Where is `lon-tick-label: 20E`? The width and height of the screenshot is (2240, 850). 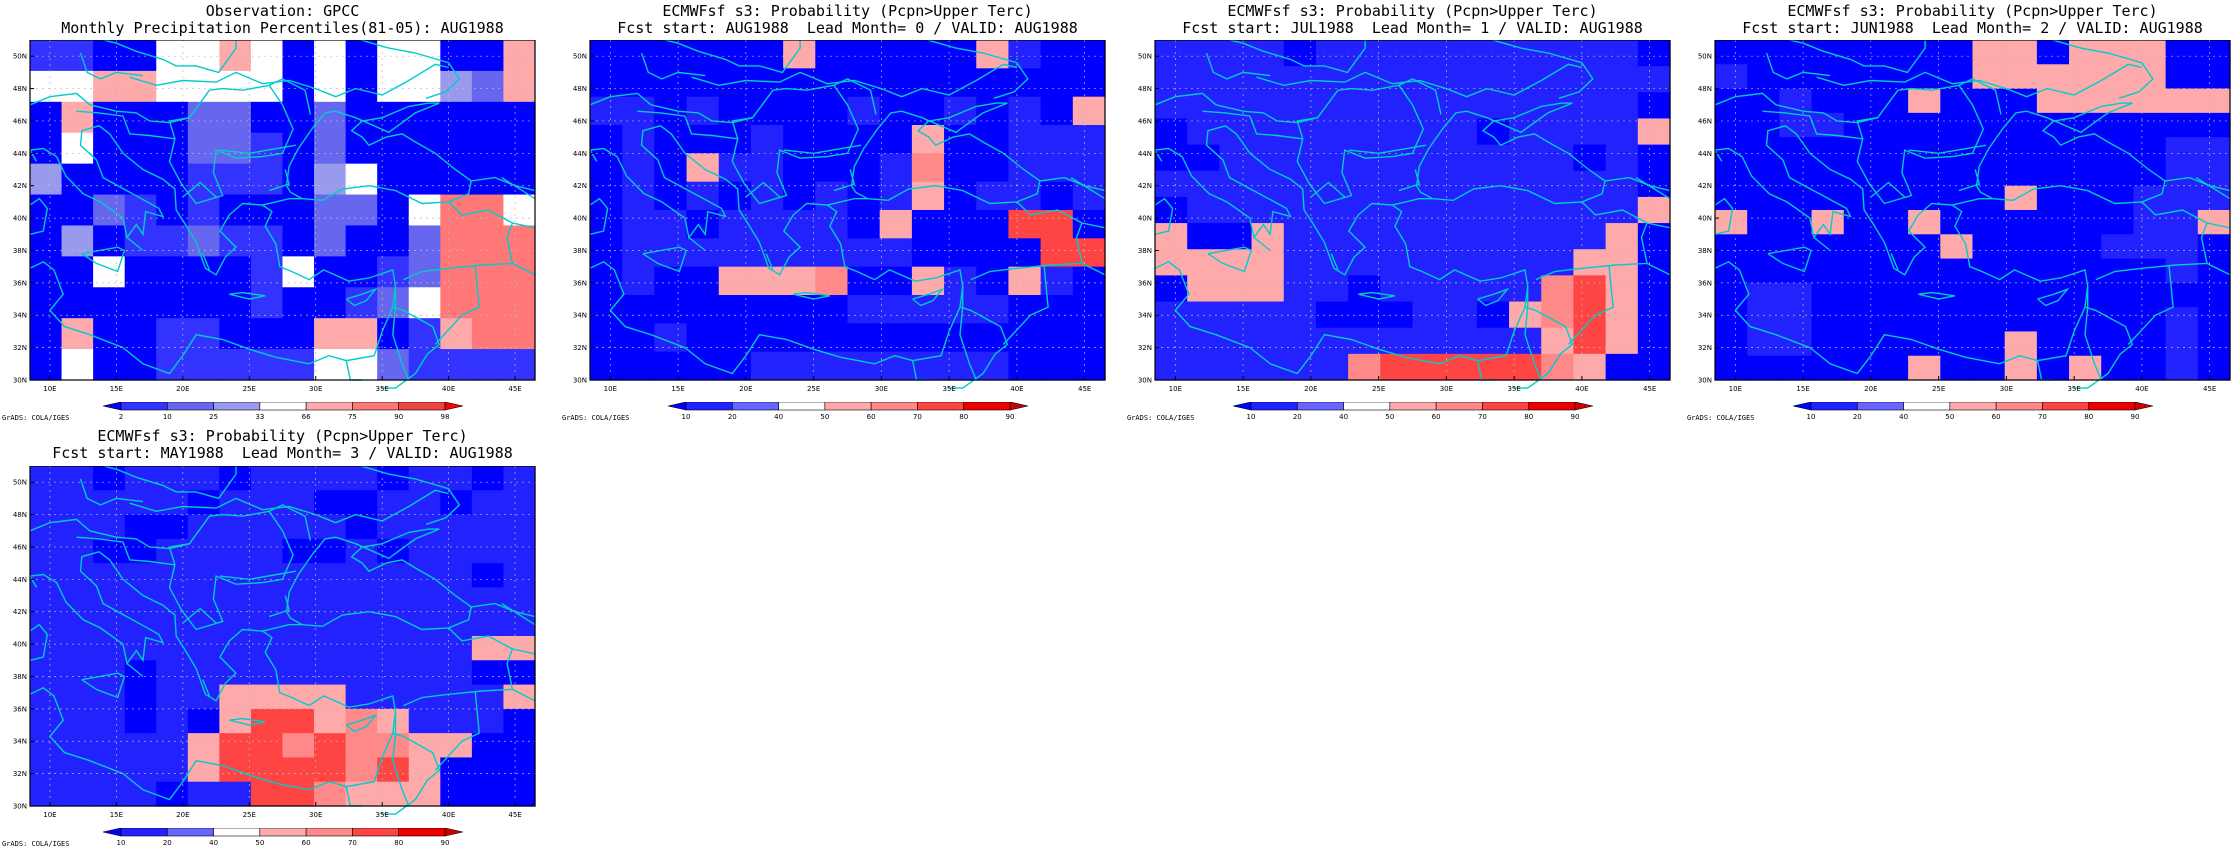
lon-tick-label: 20E is located at coordinates (745, 389).